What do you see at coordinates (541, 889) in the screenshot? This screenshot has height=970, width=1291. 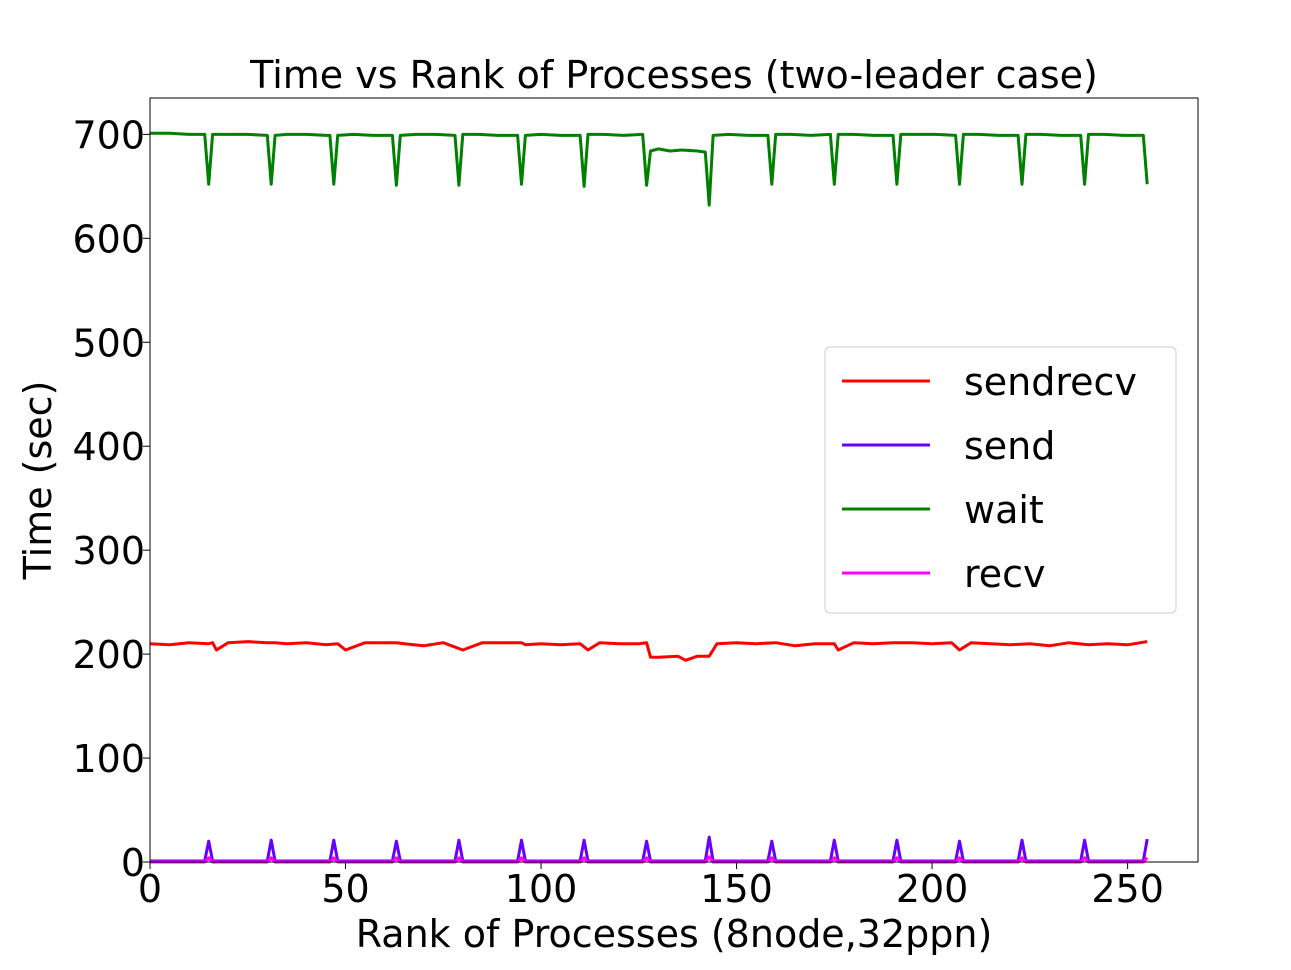 I see `x-tick-label: 100` at bounding box center [541, 889].